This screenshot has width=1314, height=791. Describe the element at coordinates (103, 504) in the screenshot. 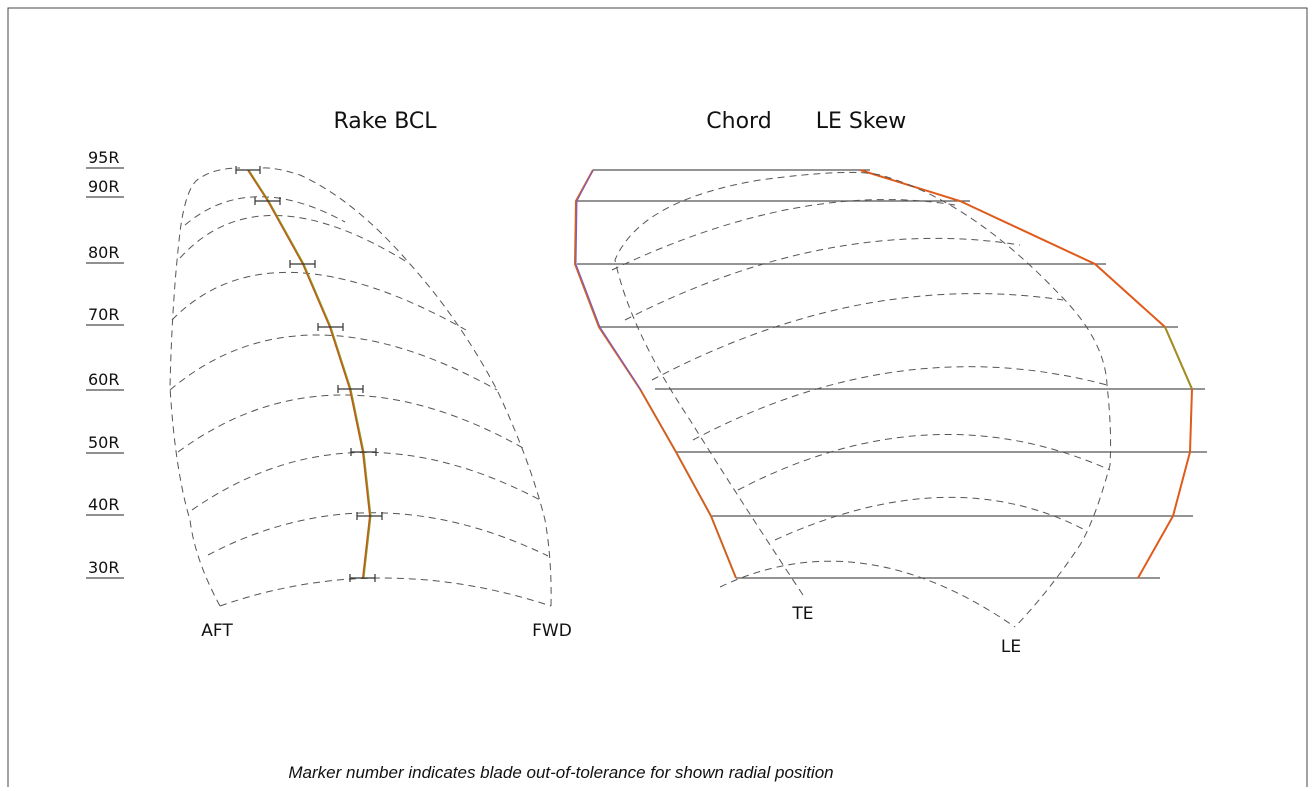

I see `radial-label: 40R` at that location.